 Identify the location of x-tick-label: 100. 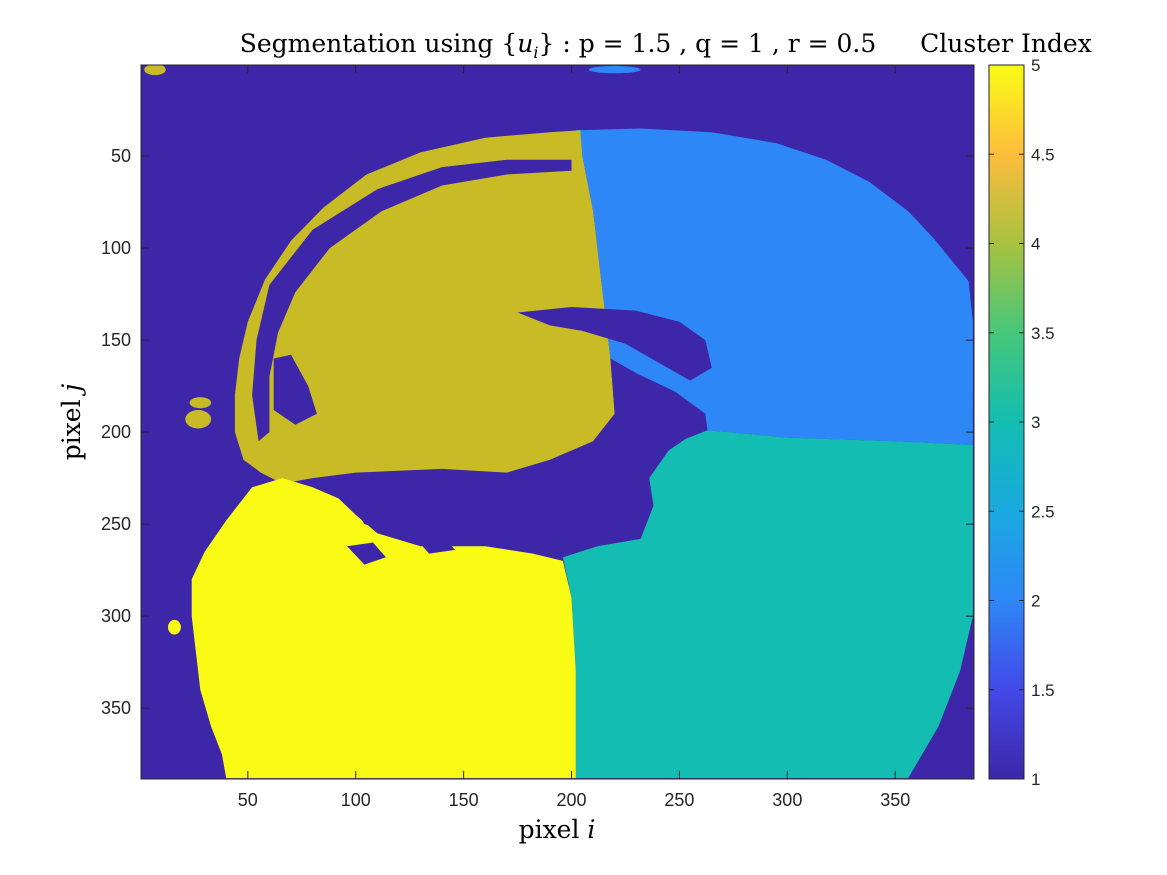
(356, 800).